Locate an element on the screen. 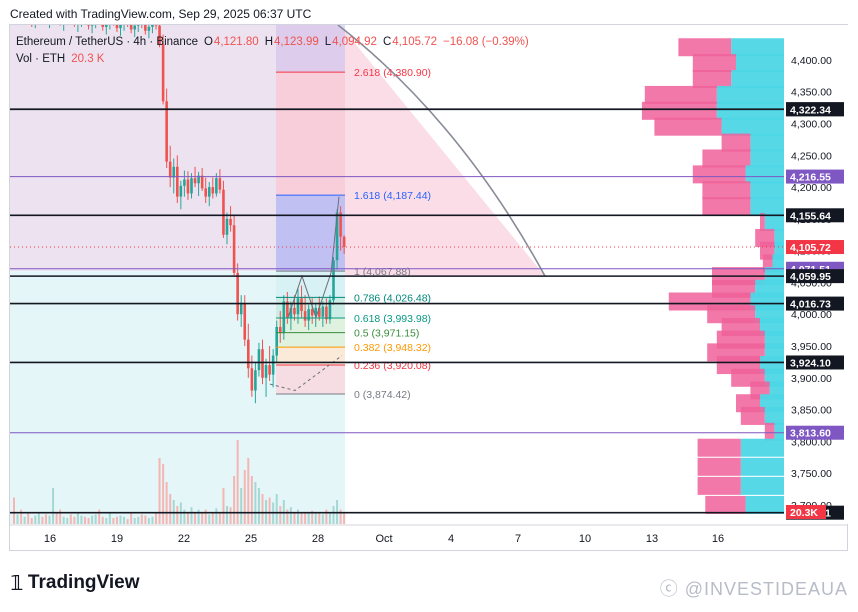  fib-band-top is located at coordinates (310, 134).